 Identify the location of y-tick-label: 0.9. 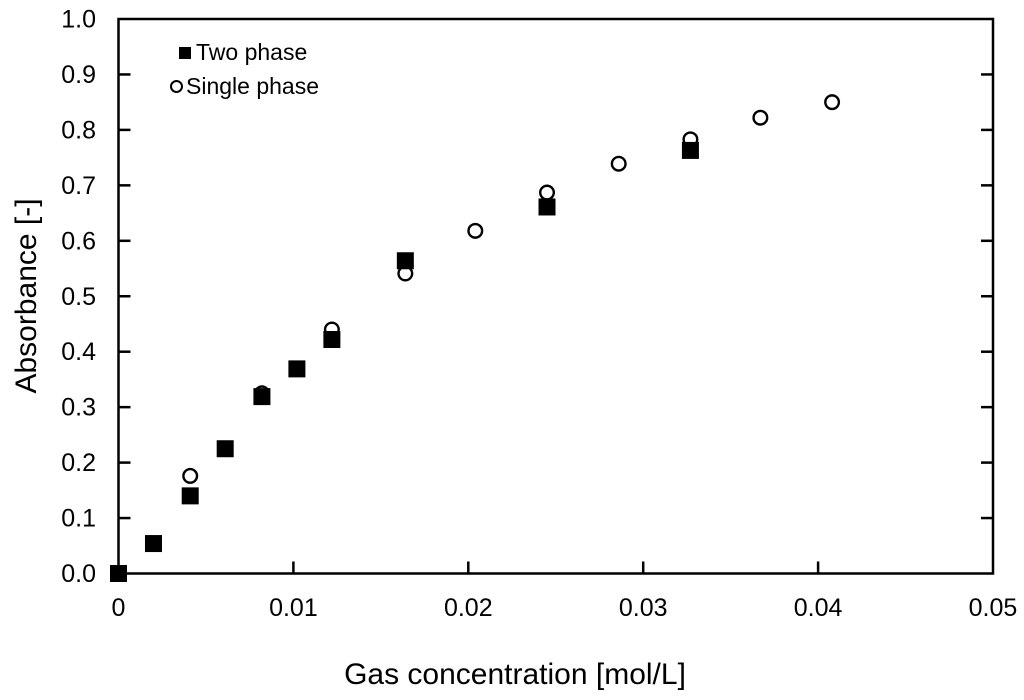
(78, 75).